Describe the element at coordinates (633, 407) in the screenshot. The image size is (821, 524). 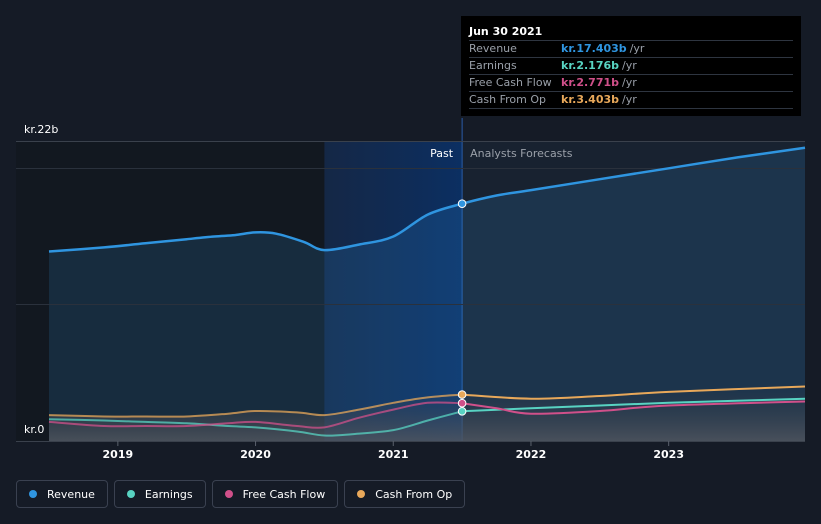
I see `free-cash-flow-line-forecast` at that location.